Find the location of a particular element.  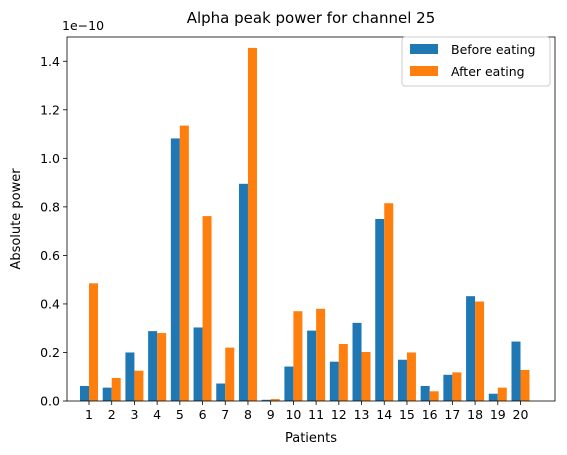

x-tick-label-1: 1 is located at coordinates (89, 414).